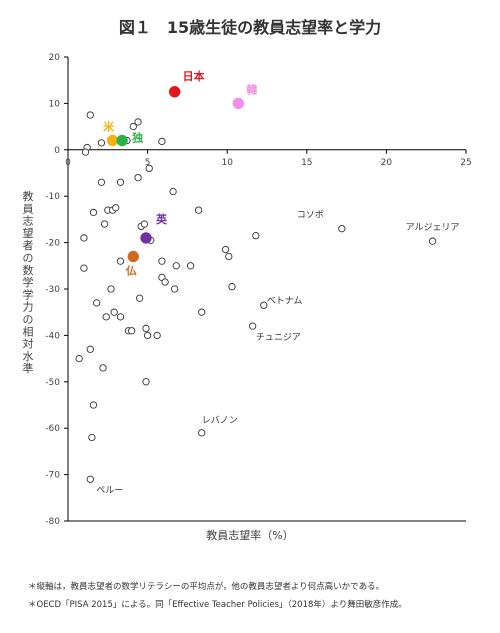  I want to click on x-tick-label: 5, so click(148, 163).